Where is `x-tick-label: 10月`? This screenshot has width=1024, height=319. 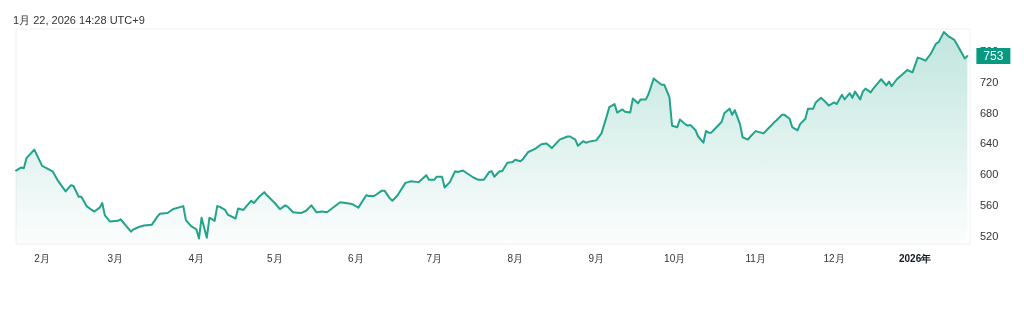
x-tick-label: 10月 is located at coordinates (675, 258).